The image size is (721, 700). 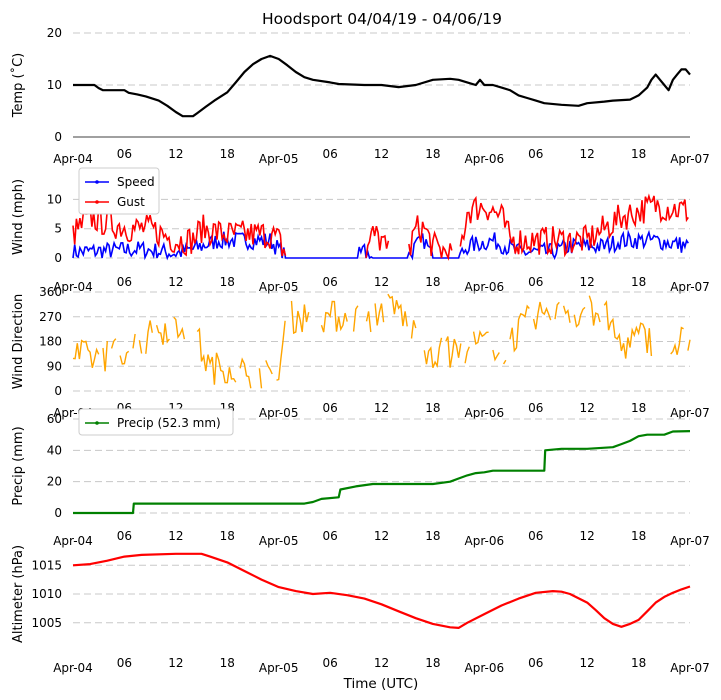 What do you see at coordinates (18, 594) in the screenshot?
I see `y-axis-label: Altimeter (hPa)` at bounding box center [18, 594].